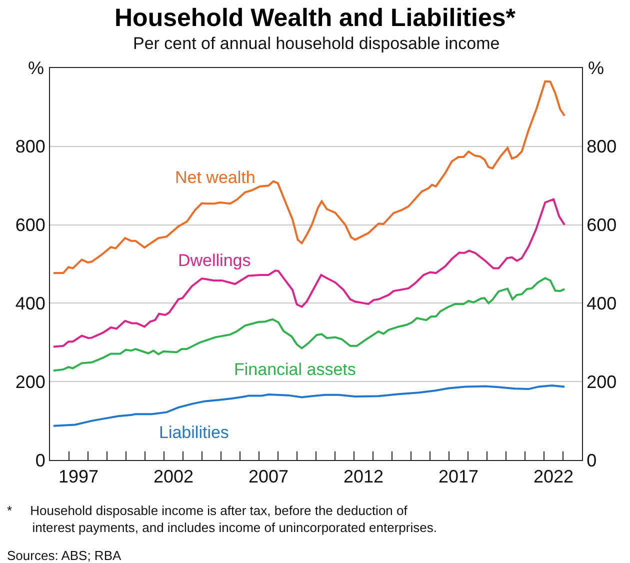 The image size is (630, 563). I want to click on x-tick-label: 2007, so click(268, 476).